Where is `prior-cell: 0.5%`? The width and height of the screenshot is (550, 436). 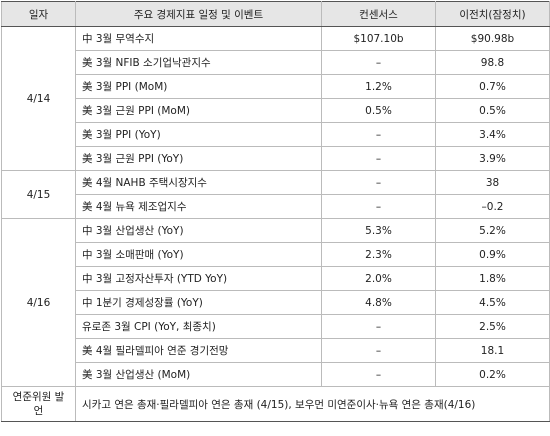 prior-cell: 0.5% is located at coordinates (492, 110).